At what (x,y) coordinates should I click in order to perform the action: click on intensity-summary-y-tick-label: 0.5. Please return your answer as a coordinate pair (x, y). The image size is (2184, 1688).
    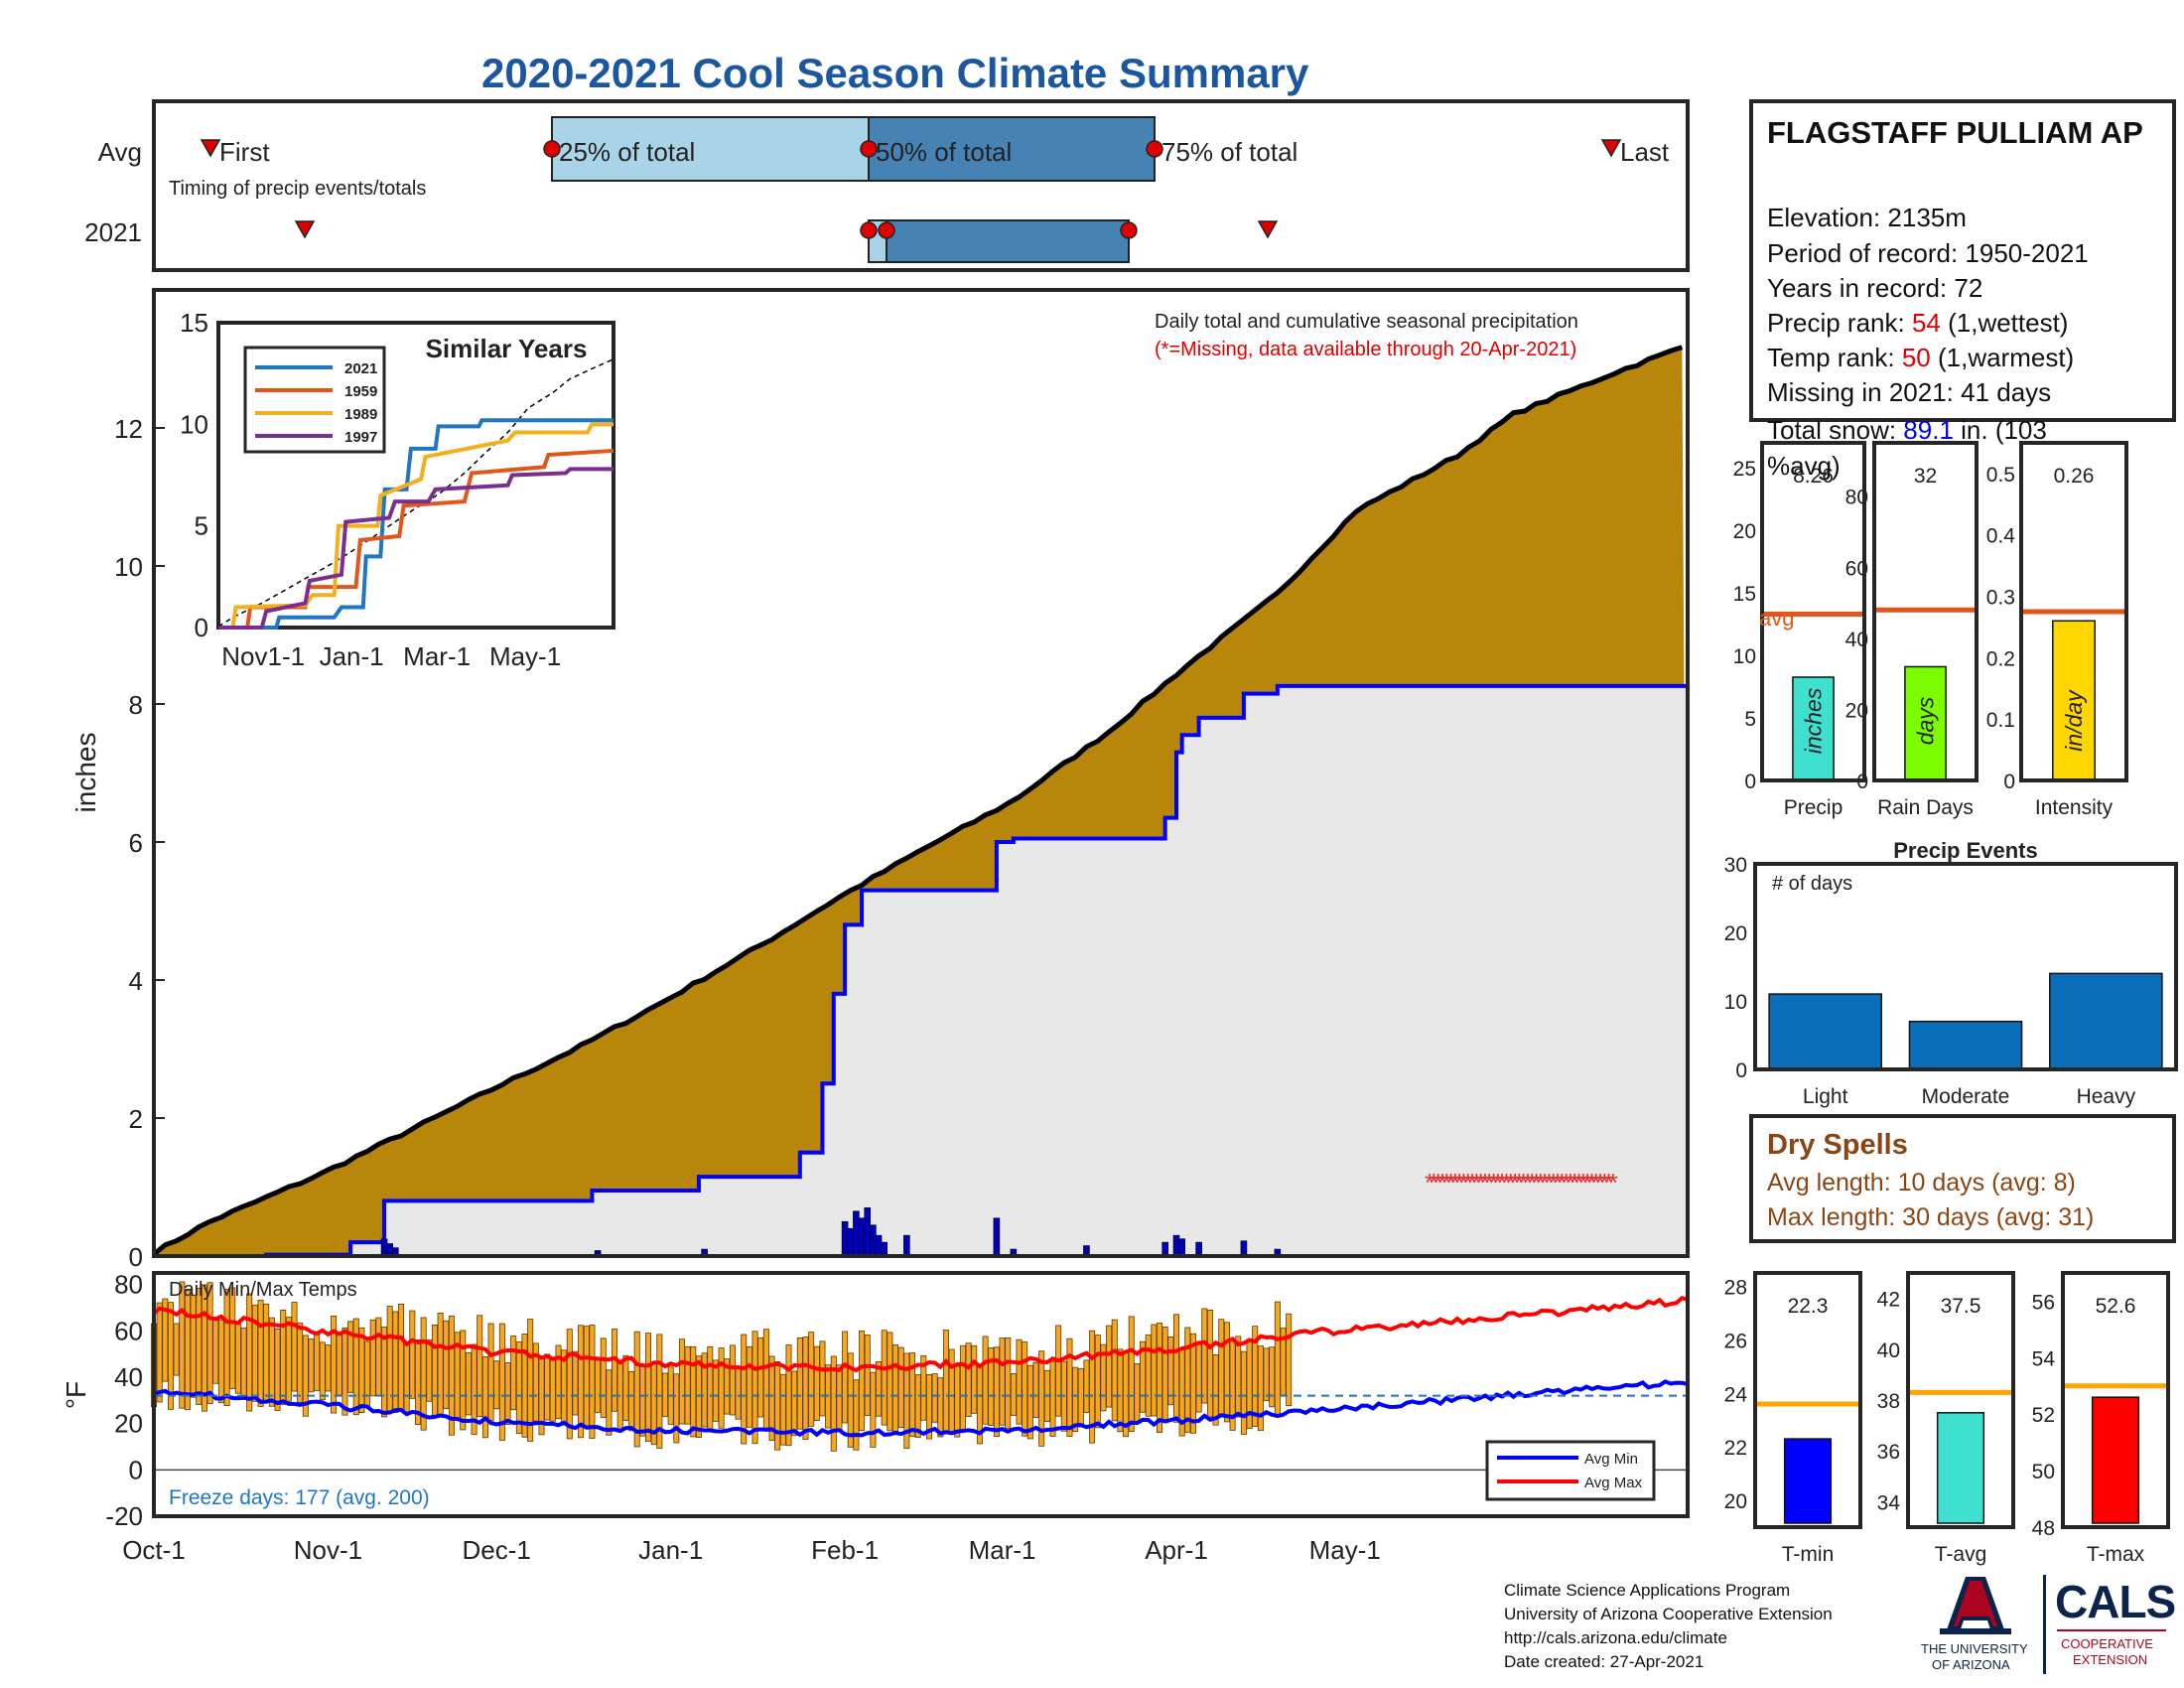
    Looking at the image, I should click on (2000, 475).